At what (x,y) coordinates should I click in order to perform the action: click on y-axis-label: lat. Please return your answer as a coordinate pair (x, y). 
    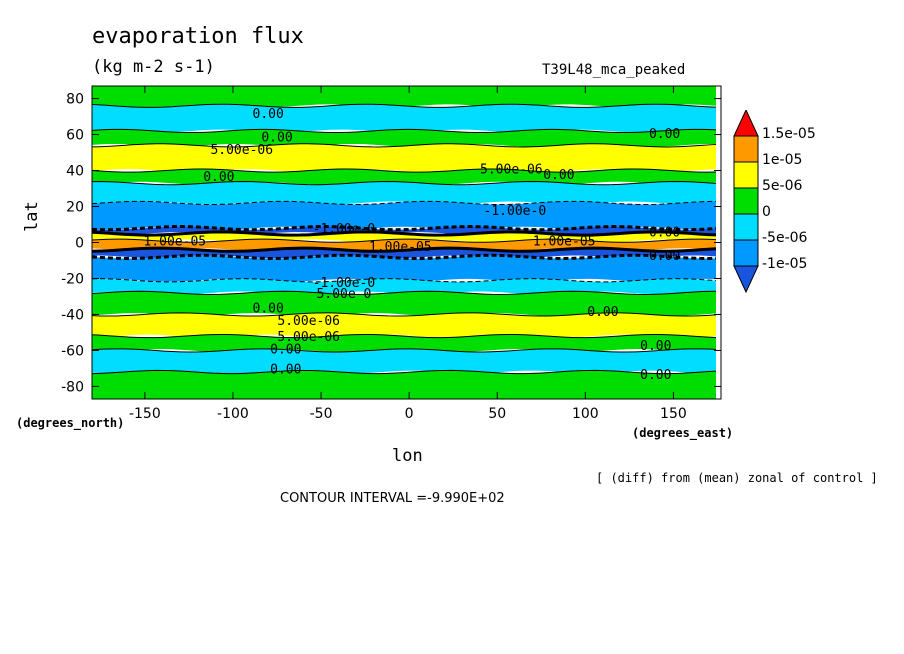
    Looking at the image, I should click on (32, 216).